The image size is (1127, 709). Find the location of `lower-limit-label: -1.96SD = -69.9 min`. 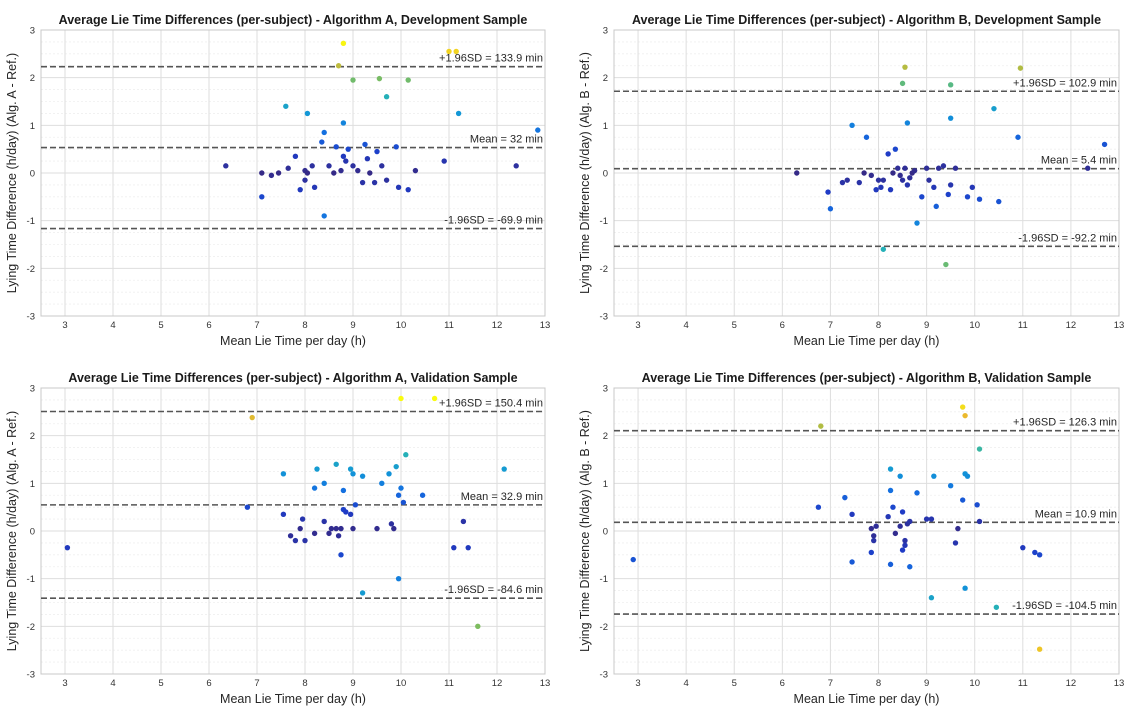

lower-limit-label: -1.96SD = -69.9 min is located at coordinates (493, 221).